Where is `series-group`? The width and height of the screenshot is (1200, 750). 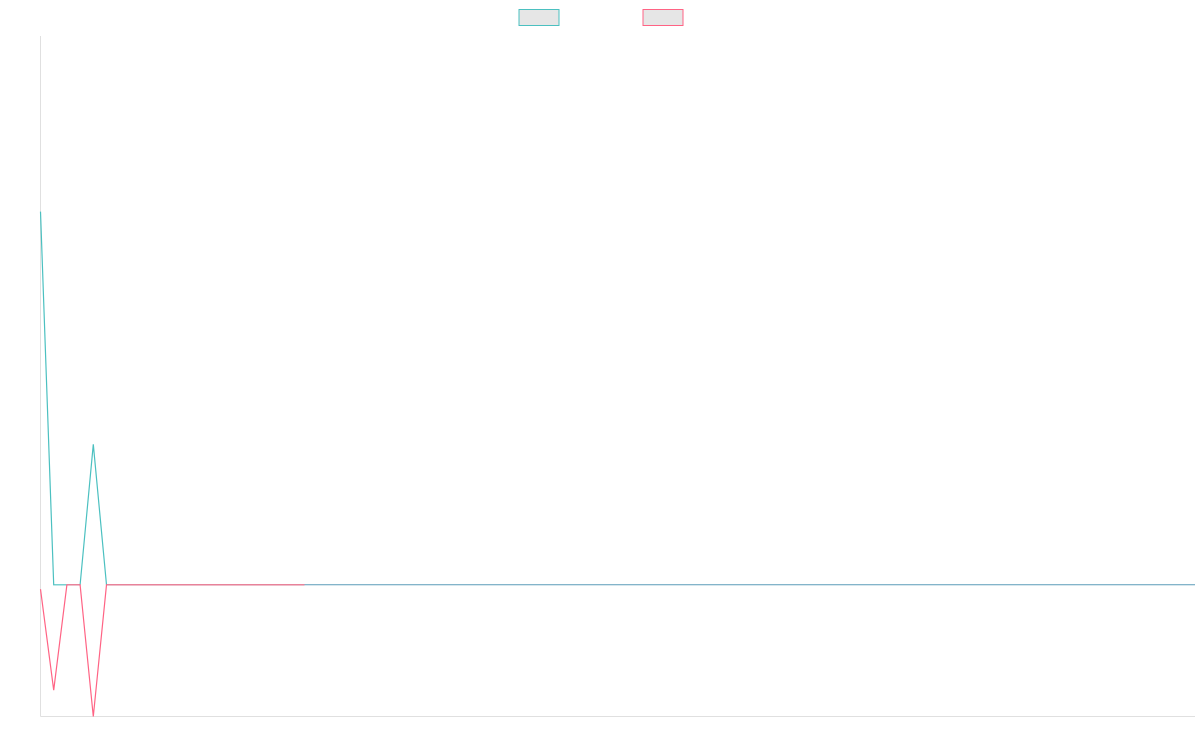
series-group is located at coordinates (172, 464).